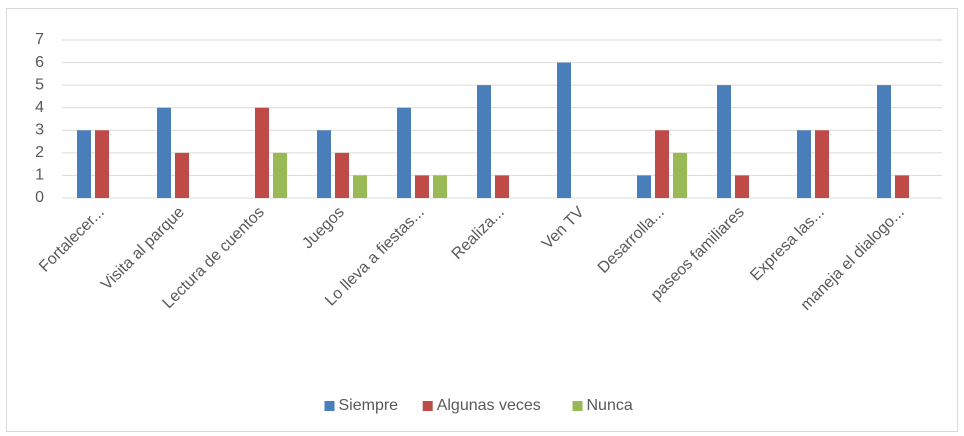 The image size is (964, 436). Describe the element at coordinates (39, 197) in the screenshot. I see `y-tick-label: 0` at that location.